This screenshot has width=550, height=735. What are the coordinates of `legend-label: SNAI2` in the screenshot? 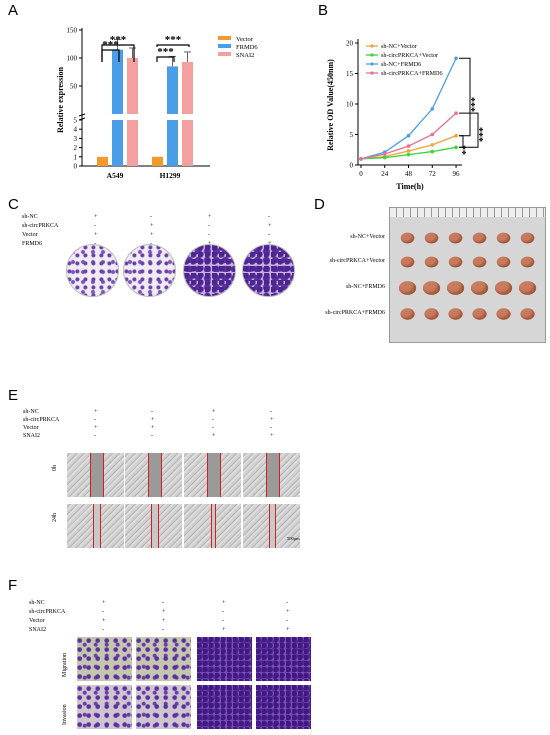 It's located at (245, 55).